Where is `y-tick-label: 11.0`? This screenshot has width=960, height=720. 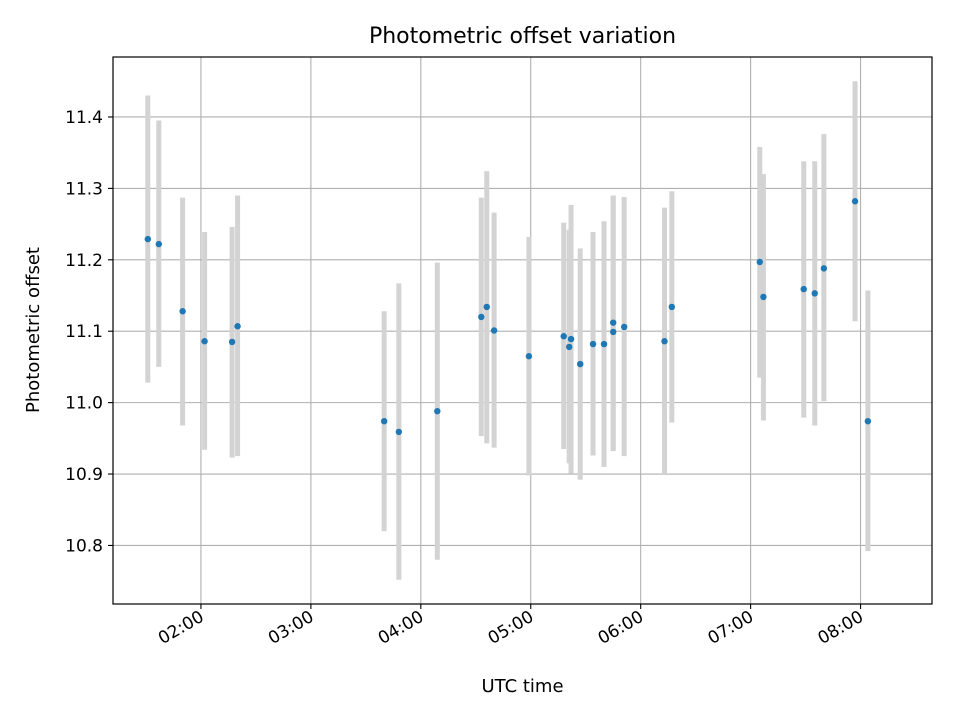
y-tick-label: 11.0 is located at coordinates (84, 404).